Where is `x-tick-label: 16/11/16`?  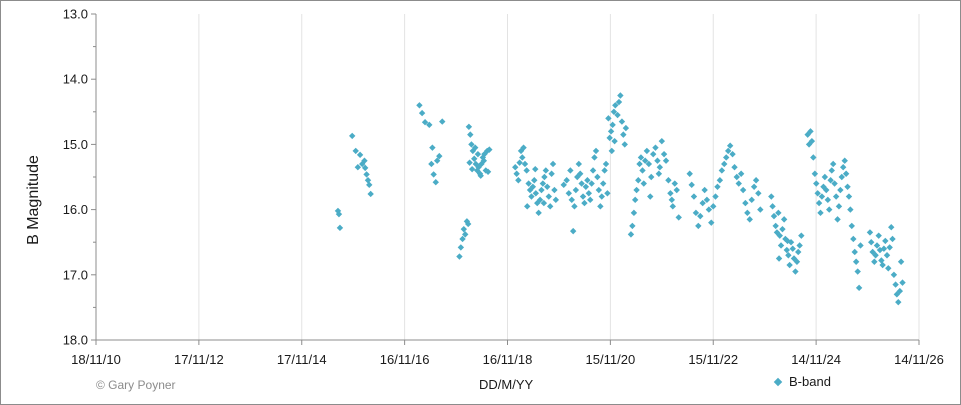
x-tick-label: 16/11/16 is located at coordinates (405, 359).